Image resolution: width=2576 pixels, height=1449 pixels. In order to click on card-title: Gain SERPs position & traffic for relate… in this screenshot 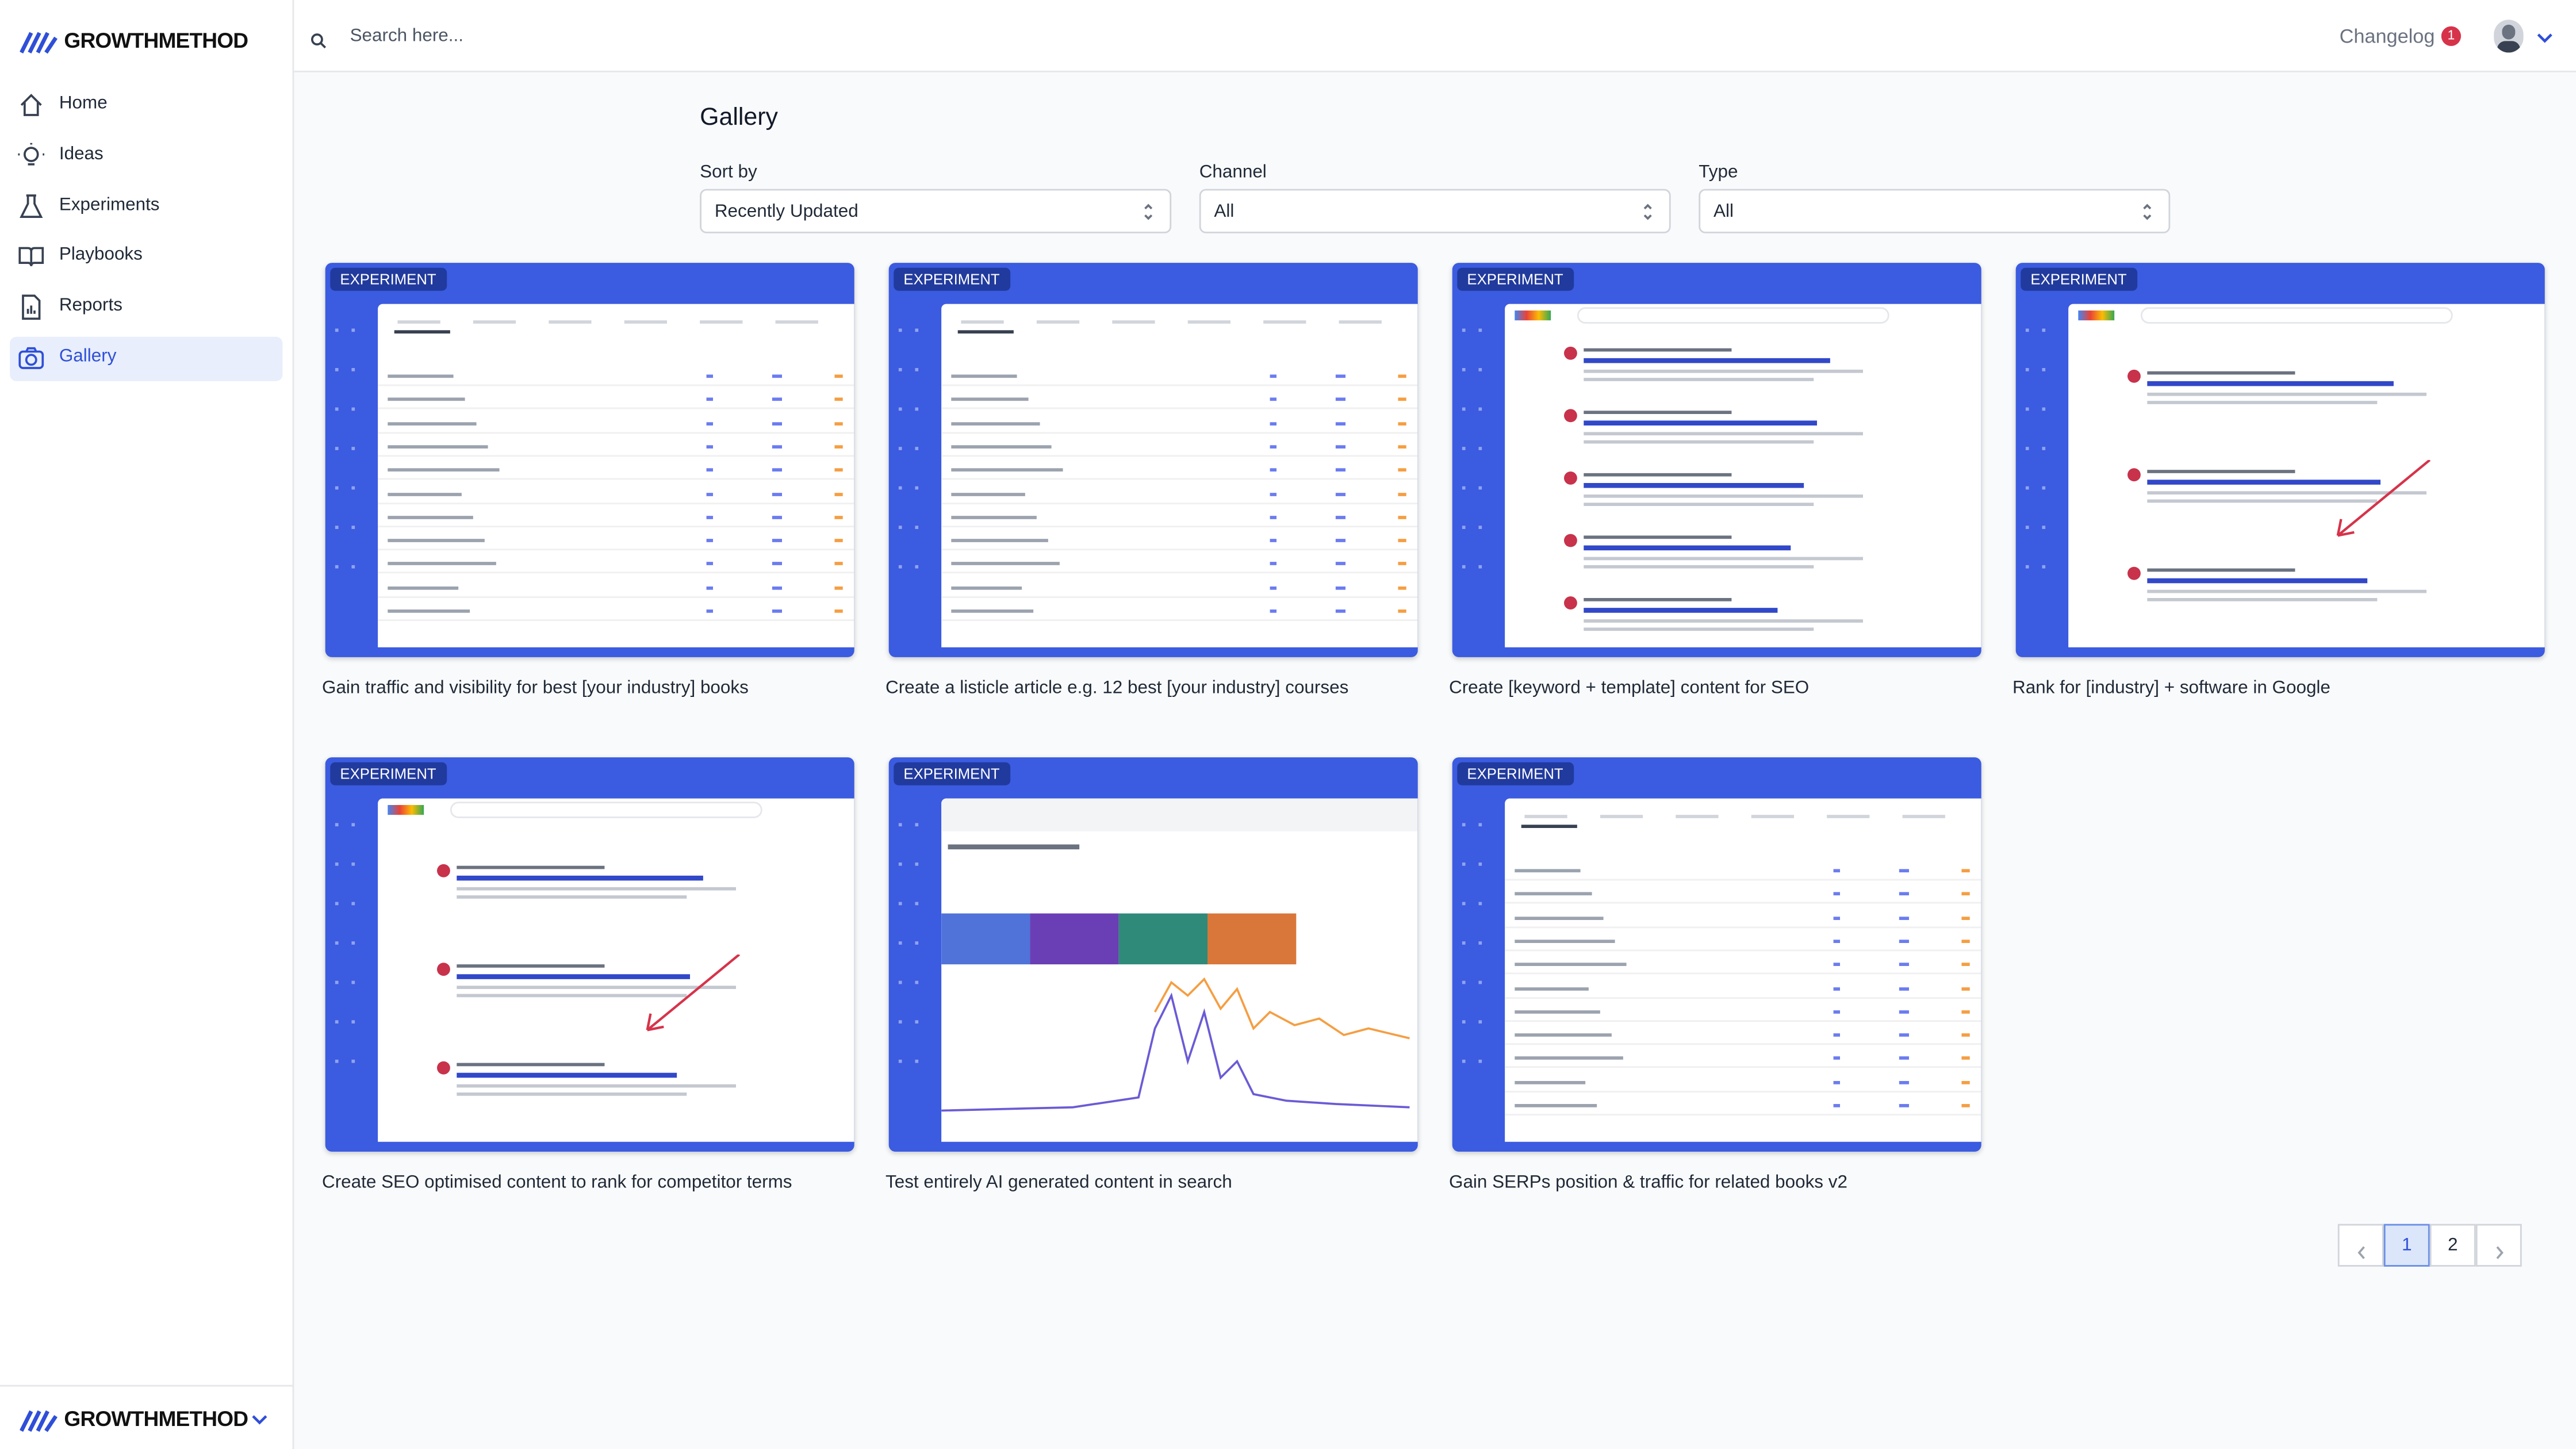, I will do `click(1648, 1183)`.